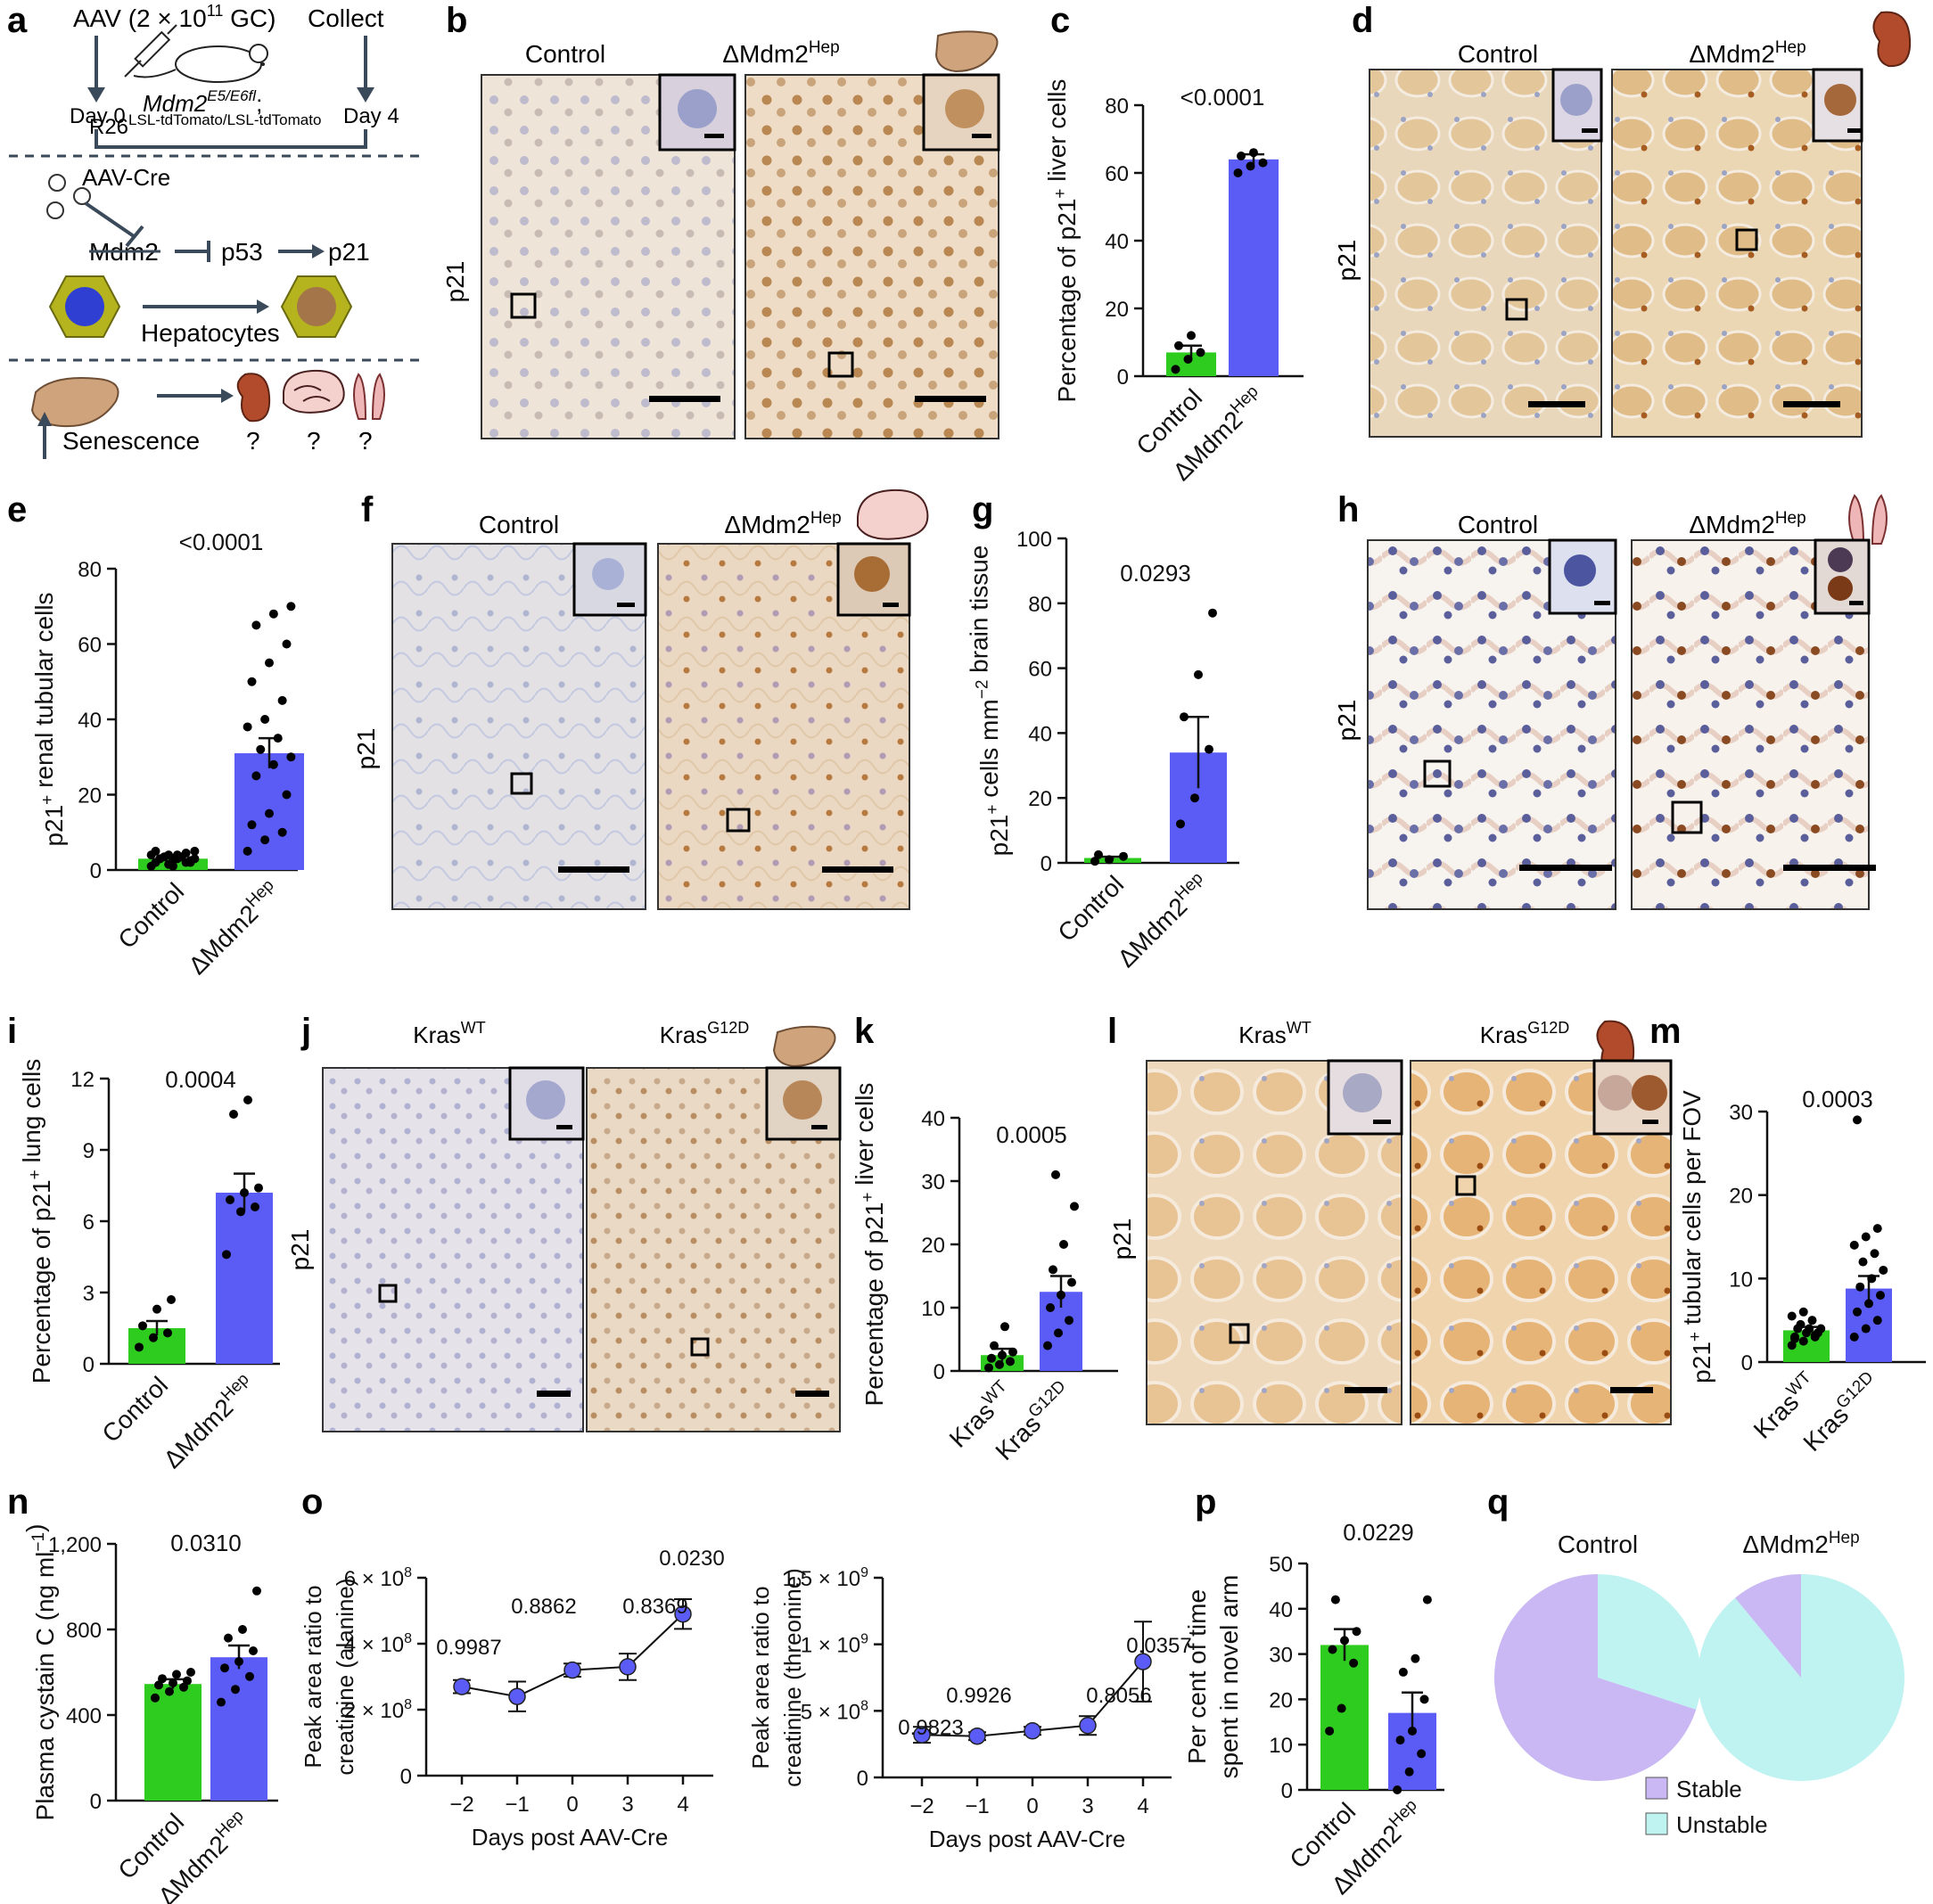 Image resolution: width=1933 pixels, height=1904 pixels. What do you see at coordinates (1741, 1197) in the screenshot?
I see `chart-m-ytick-label: 20` at bounding box center [1741, 1197].